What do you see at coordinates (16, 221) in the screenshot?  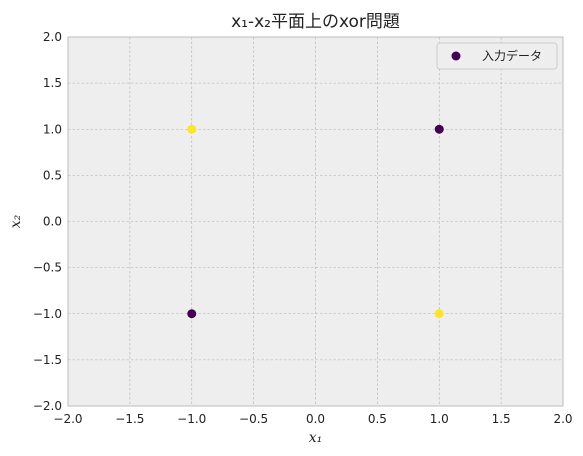 I see `y-axis-label: x₂` at bounding box center [16, 221].